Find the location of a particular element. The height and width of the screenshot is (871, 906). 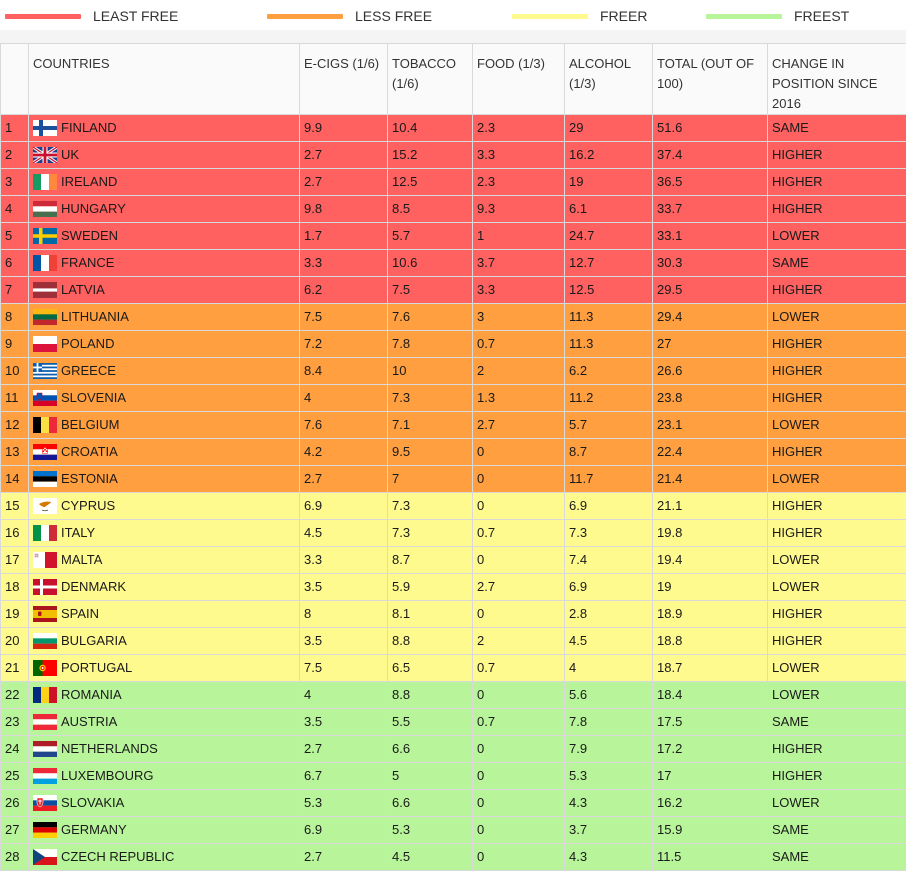

rank-cell: 14 is located at coordinates (15, 479).